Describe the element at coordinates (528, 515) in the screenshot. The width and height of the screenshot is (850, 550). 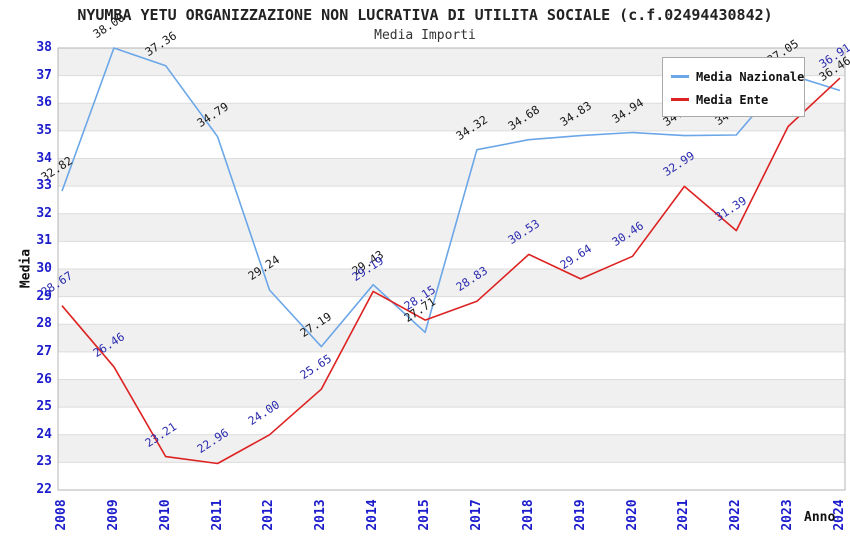
I see `x-tick-label-2018: 2018` at that location.